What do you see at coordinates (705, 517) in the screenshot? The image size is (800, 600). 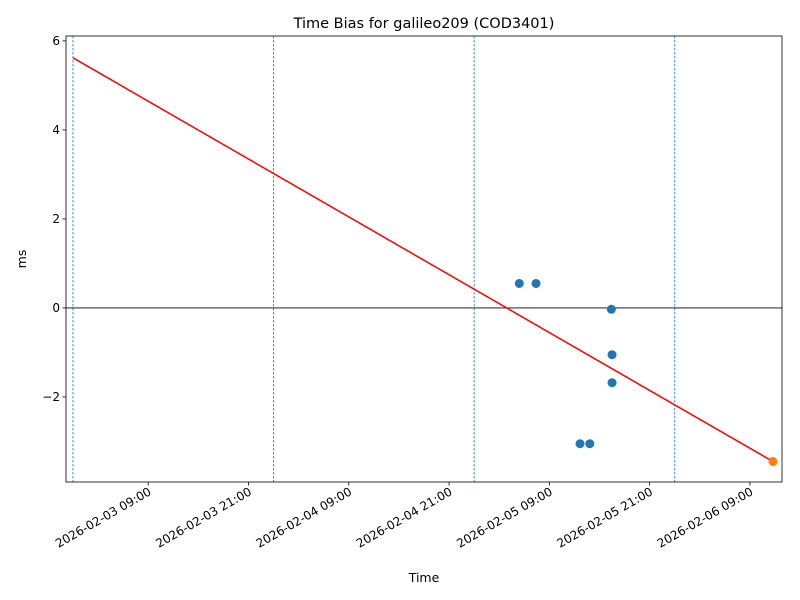 I see `x-tick-label: 2026-02-06 09:00` at bounding box center [705, 517].